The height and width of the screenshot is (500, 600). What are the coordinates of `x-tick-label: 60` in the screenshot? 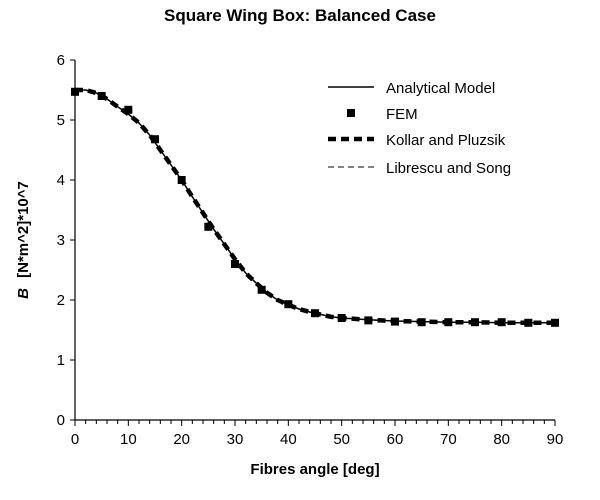 It's located at (395, 439).